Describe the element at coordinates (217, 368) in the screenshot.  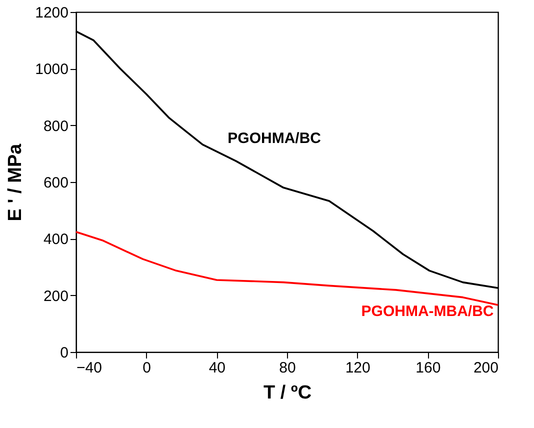
I see `x-tick-label: 40` at that location.